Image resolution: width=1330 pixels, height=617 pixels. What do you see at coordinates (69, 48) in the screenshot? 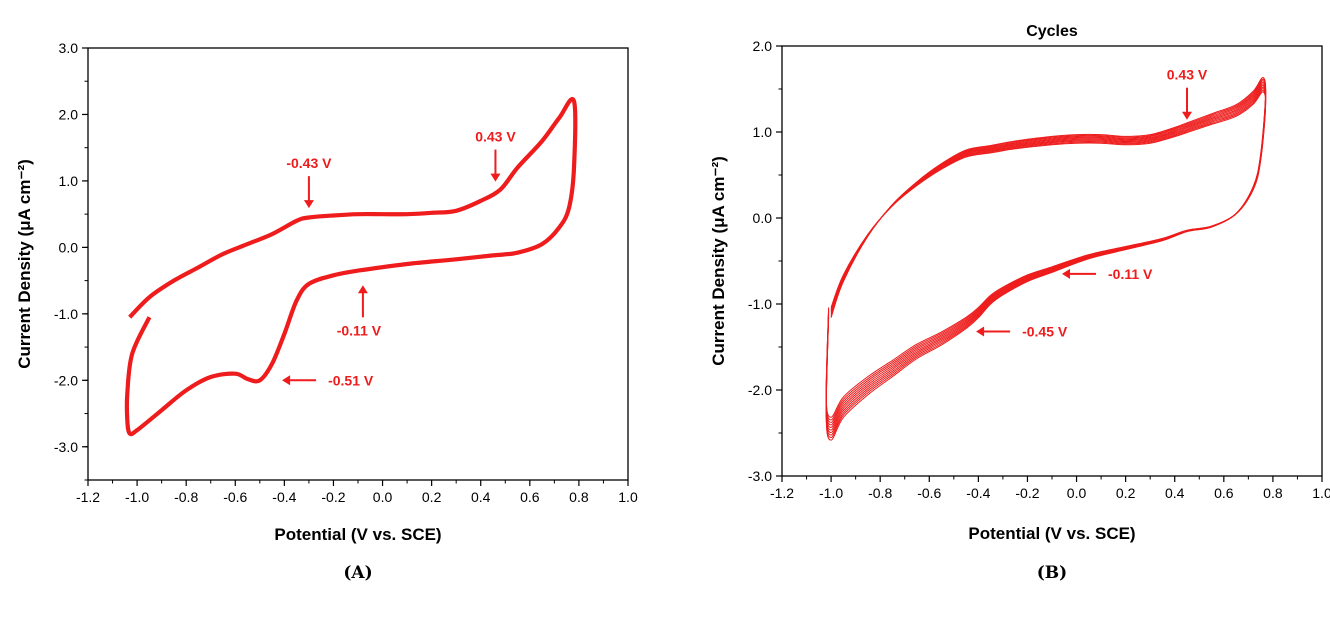
I see `y-tick-label: 3.0` at bounding box center [69, 48].